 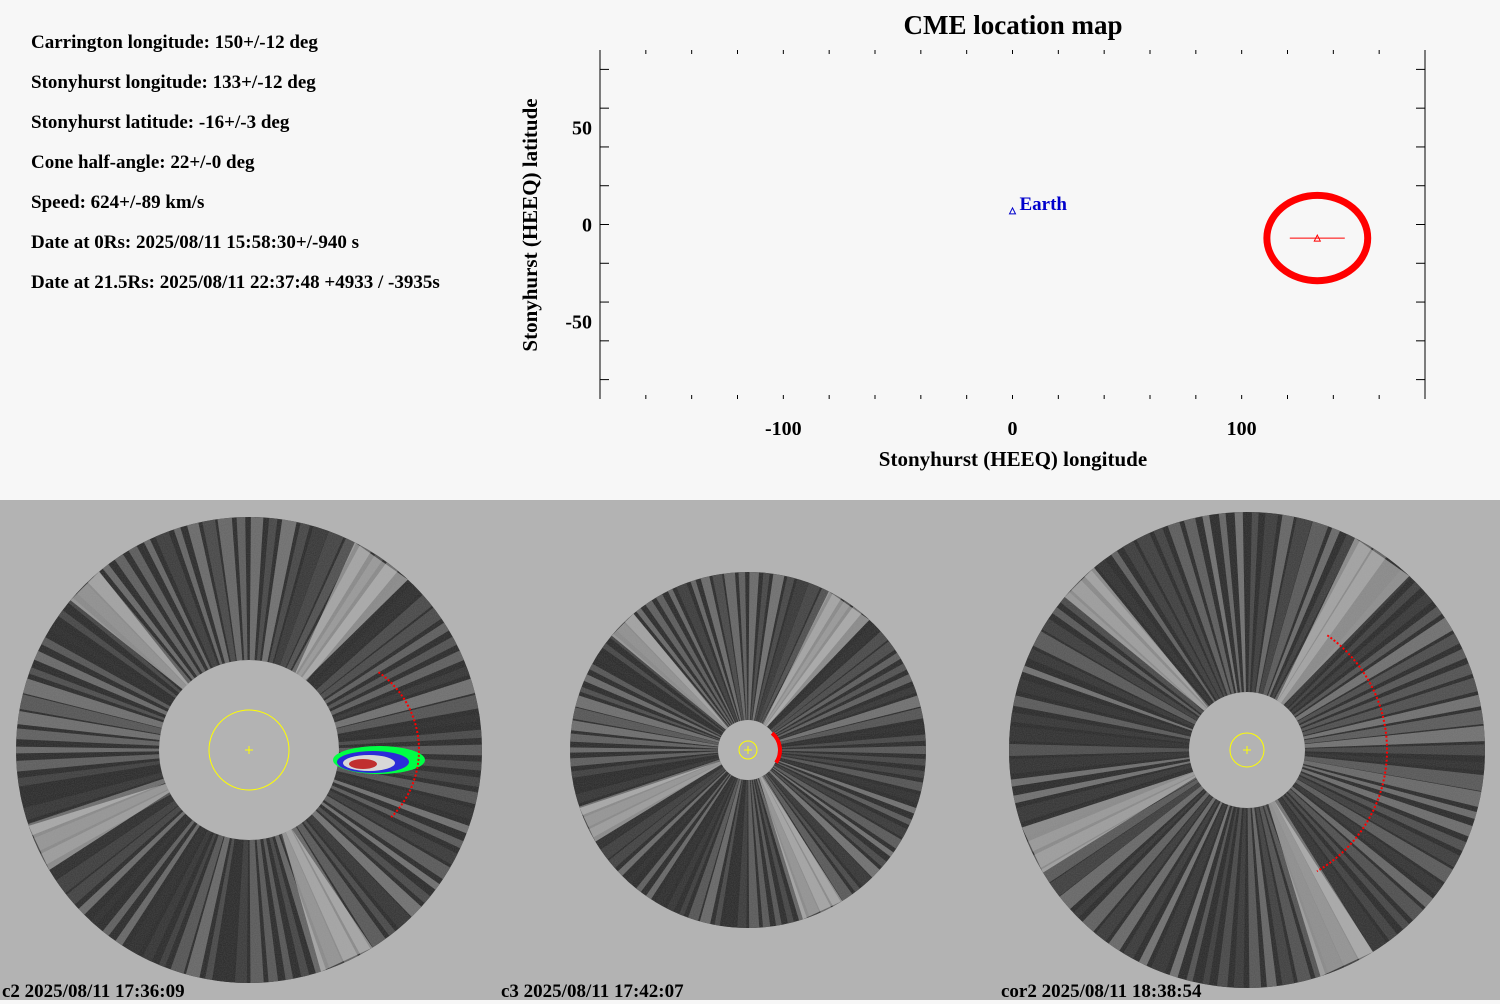 I want to click on c3-coronagraph-image, so click(x=748, y=750).